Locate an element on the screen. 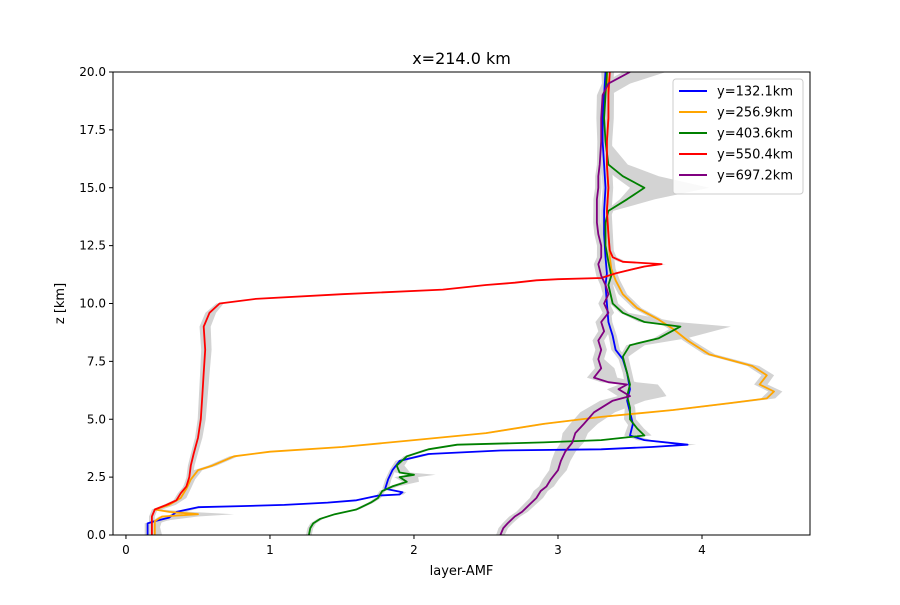 This screenshot has height=605, width=900. y-axis-label: z [km] is located at coordinates (60, 303).